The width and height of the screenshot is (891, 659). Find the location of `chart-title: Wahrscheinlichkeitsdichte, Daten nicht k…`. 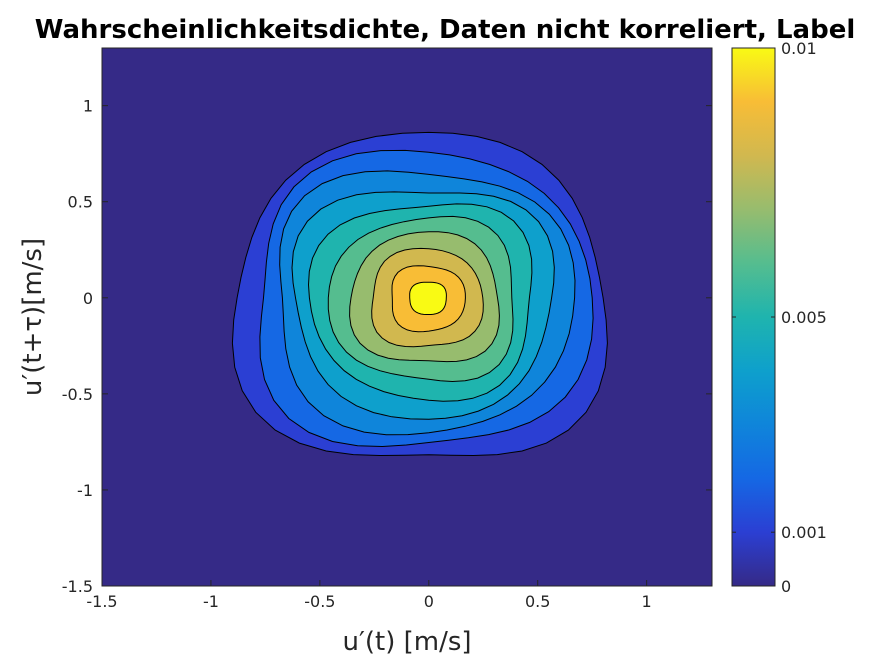

chart-title: Wahrscheinlichkeitsdichte, Daten nicht k… is located at coordinates (445, 30).